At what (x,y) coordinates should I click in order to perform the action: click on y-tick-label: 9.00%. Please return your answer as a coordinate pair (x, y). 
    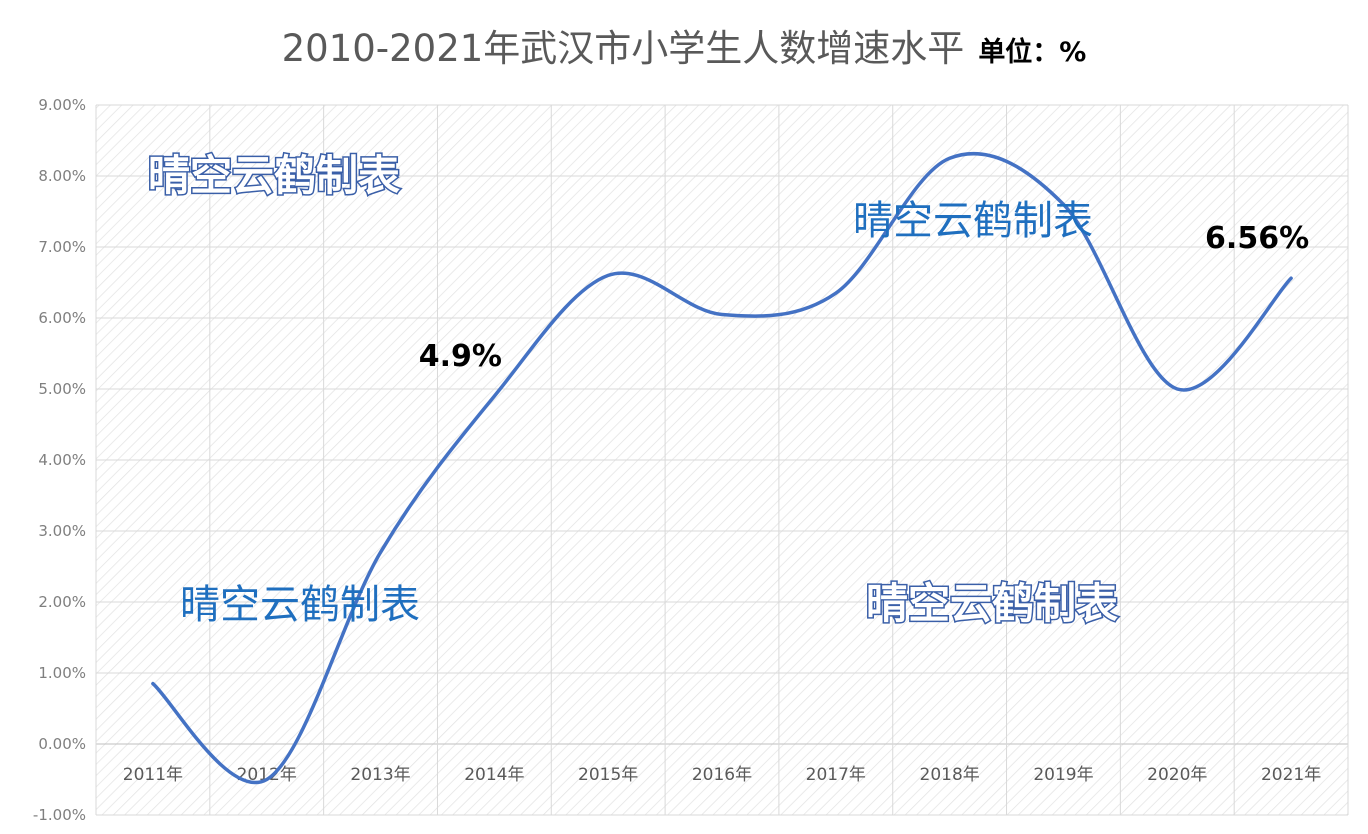
    Looking at the image, I should click on (62, 105).